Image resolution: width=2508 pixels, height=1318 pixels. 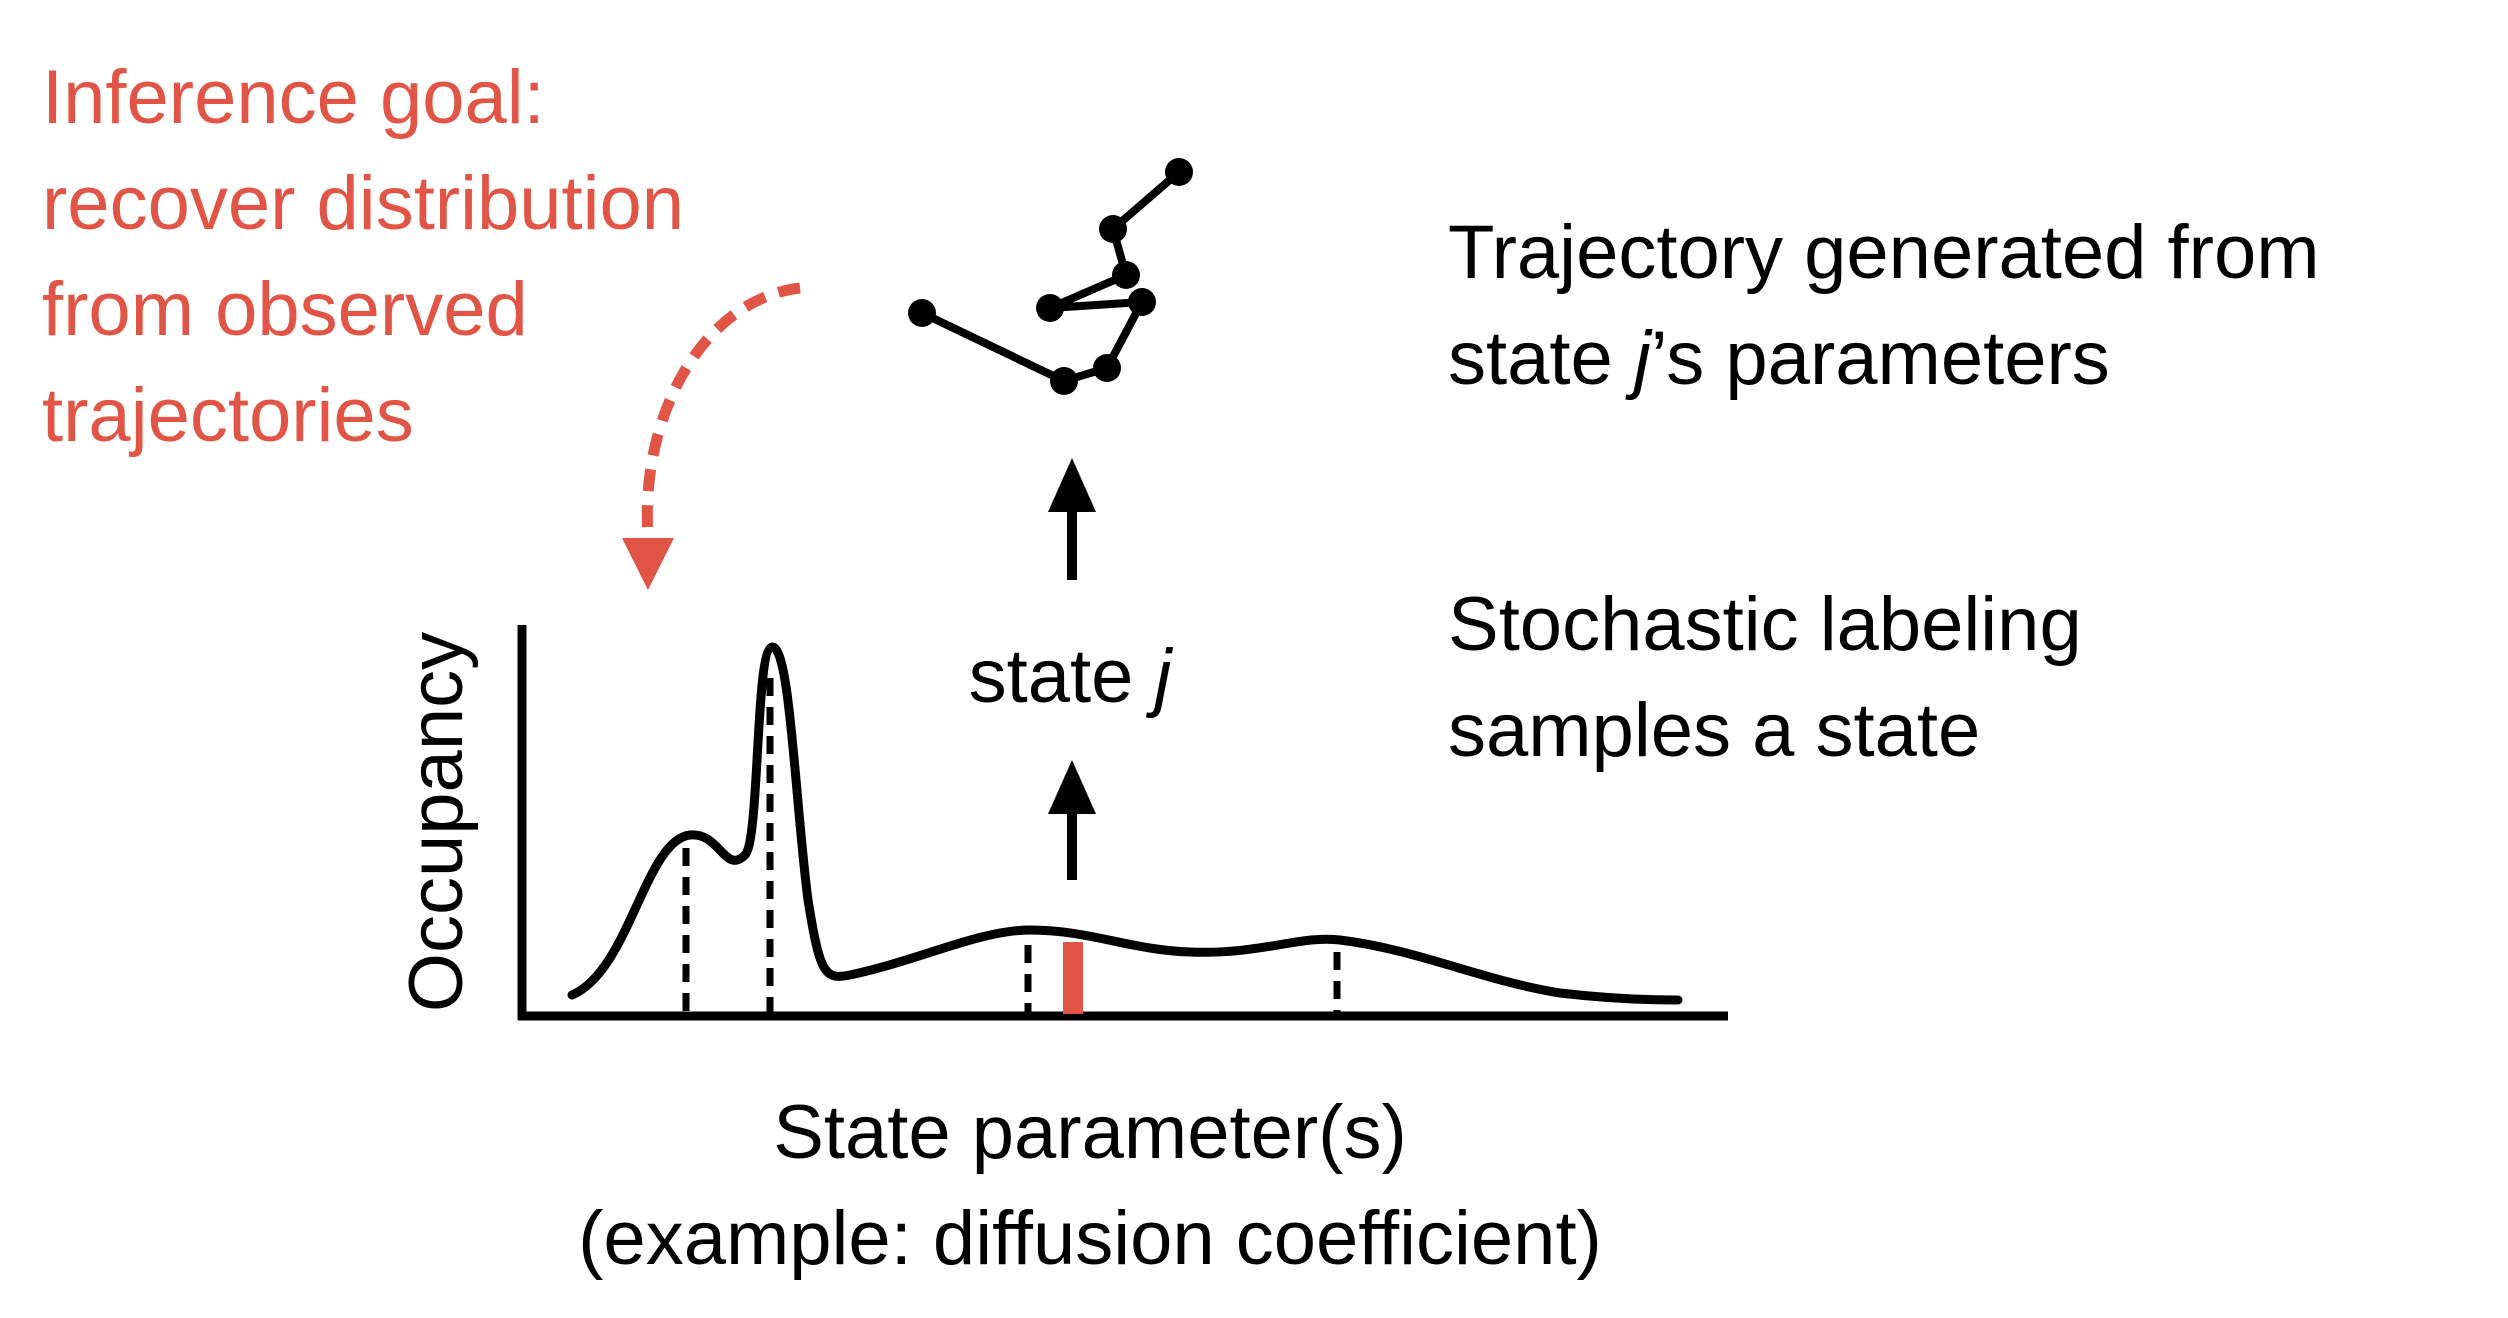 What do you see at coordinates (285, 309) in the screenshot?
I see `inference-goal-line-3: from observed` at bounding box center [285, 309].